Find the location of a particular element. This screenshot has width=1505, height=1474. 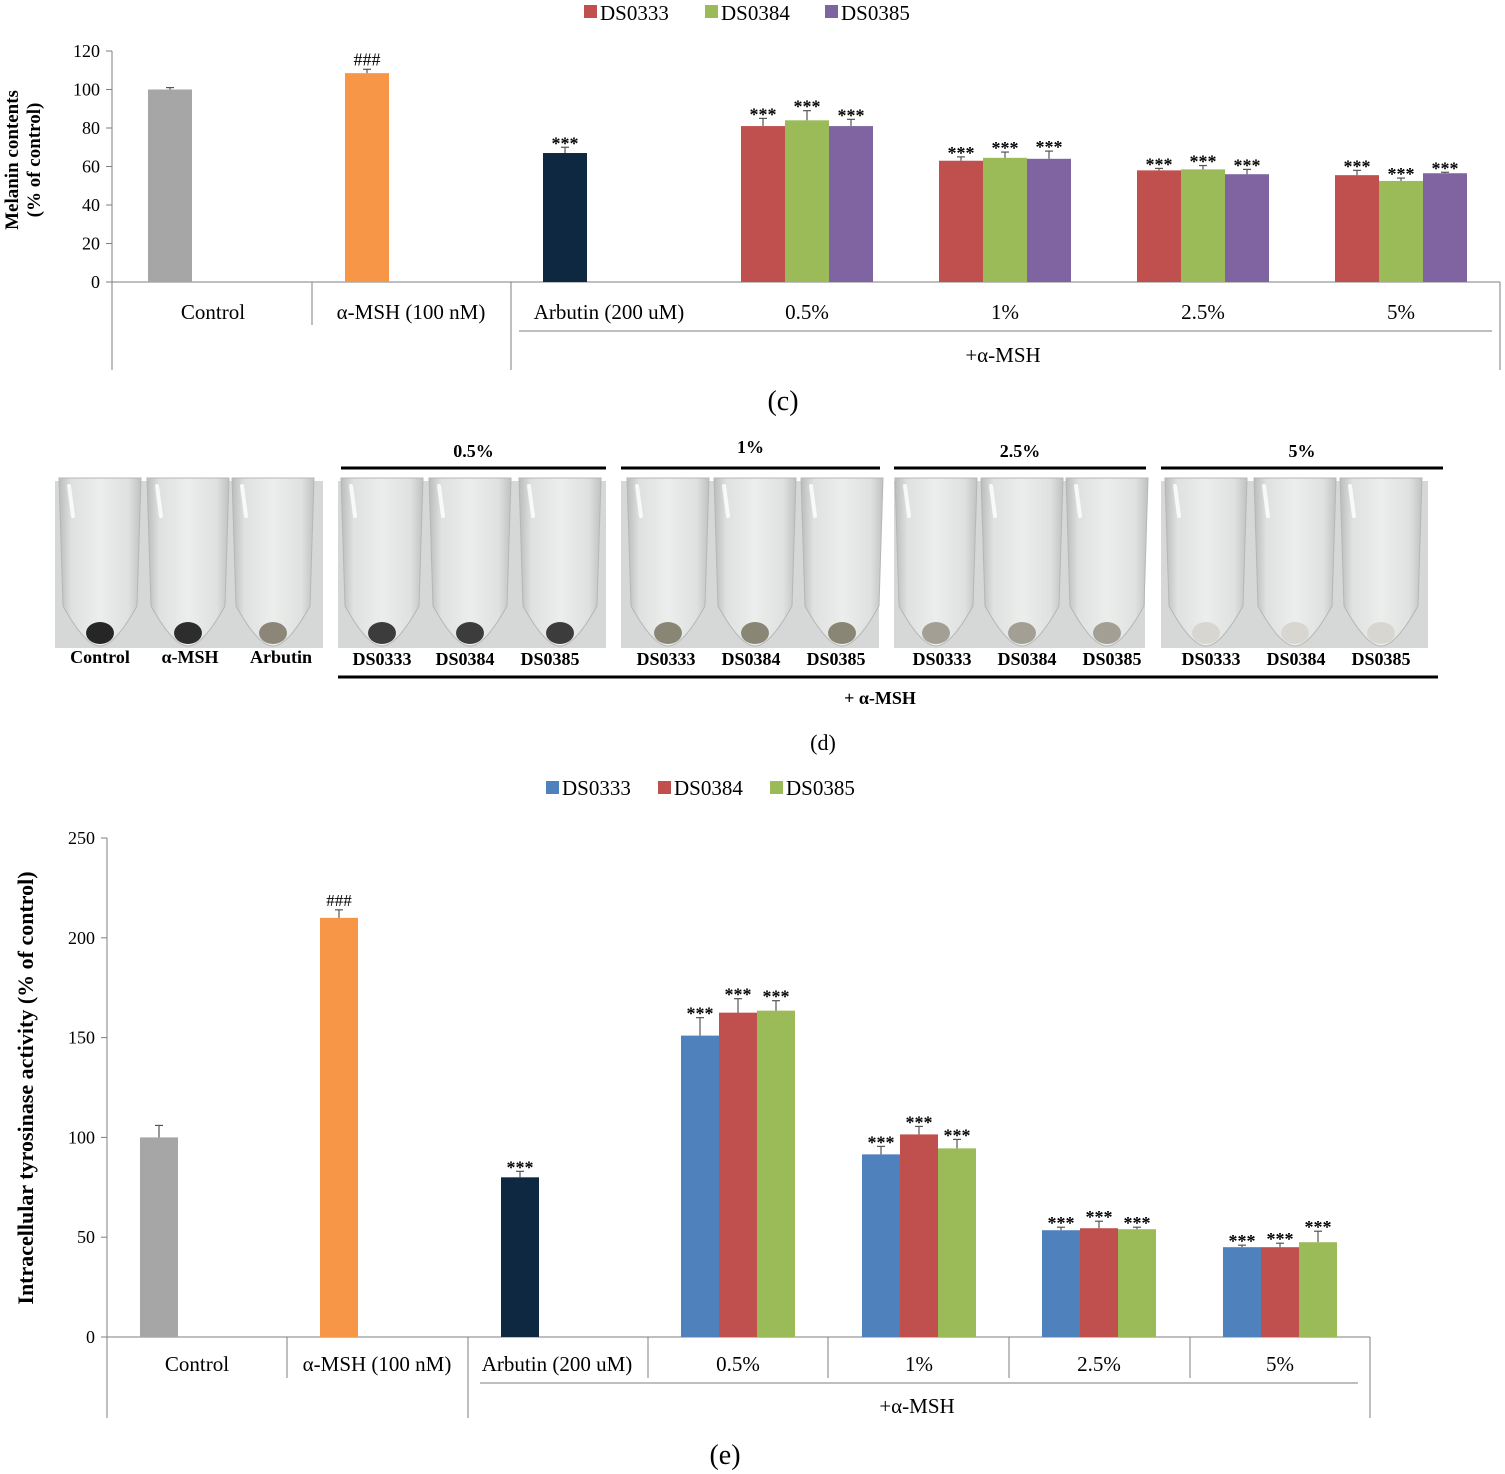

y-tick-label: 60 is located at coordinates (91, 167).